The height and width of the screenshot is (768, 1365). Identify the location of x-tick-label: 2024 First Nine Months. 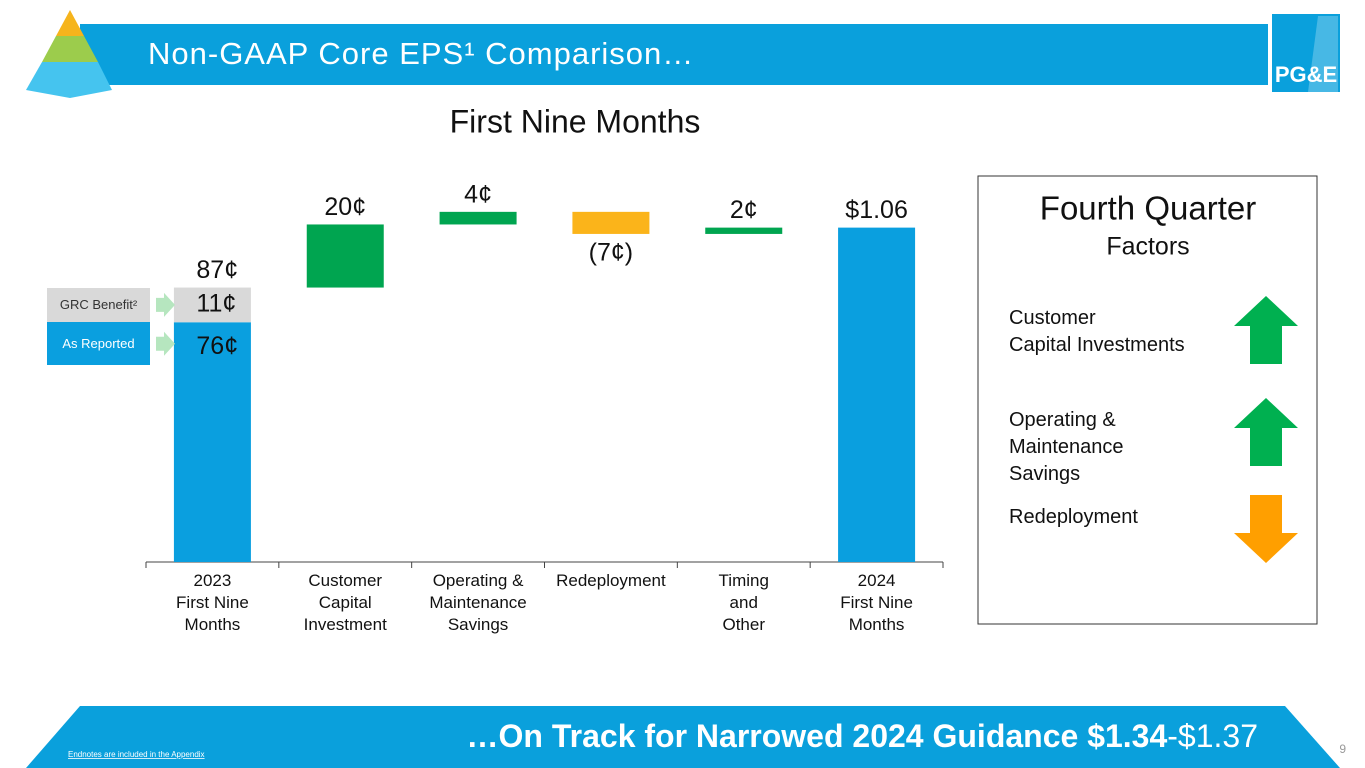
(876, 602).